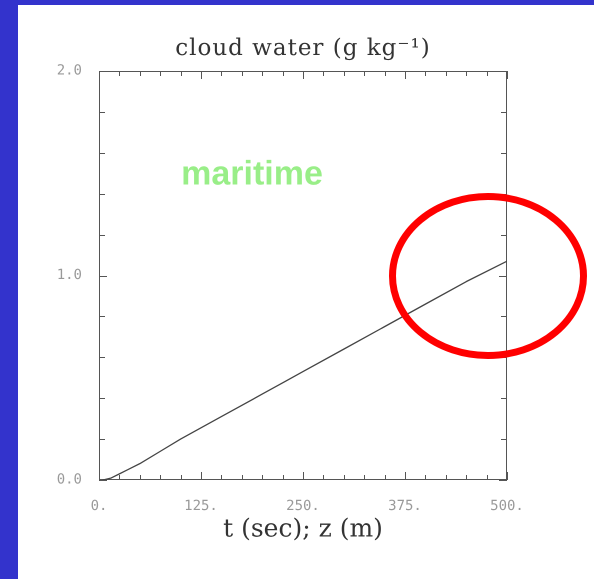 The height and width of the screenshot is (579, 594). Describe the element at coordinates (405, 506) in the screenshot. I see `x-tick-label: 375.` at that location.